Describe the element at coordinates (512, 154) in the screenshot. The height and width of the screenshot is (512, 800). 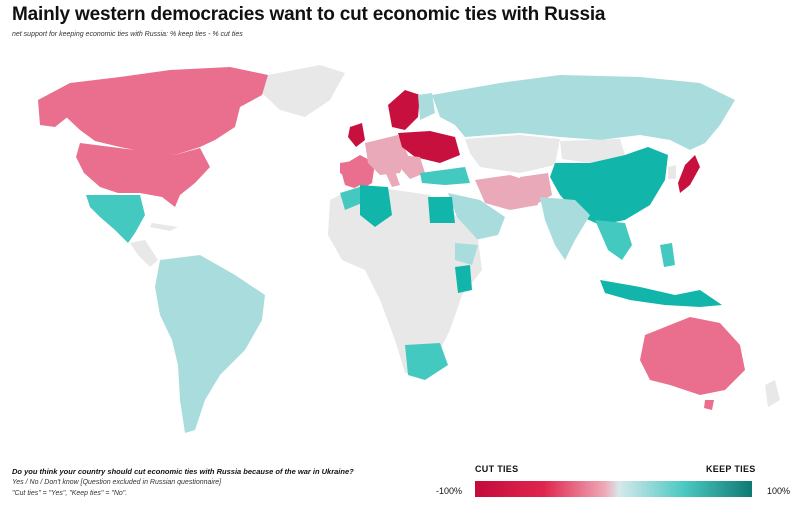
I see `region-central-asia` at that location.